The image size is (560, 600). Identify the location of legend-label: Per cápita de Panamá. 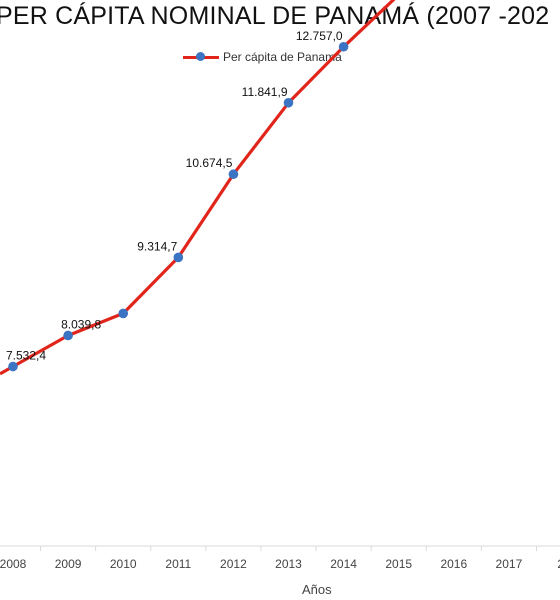
(282, 57).